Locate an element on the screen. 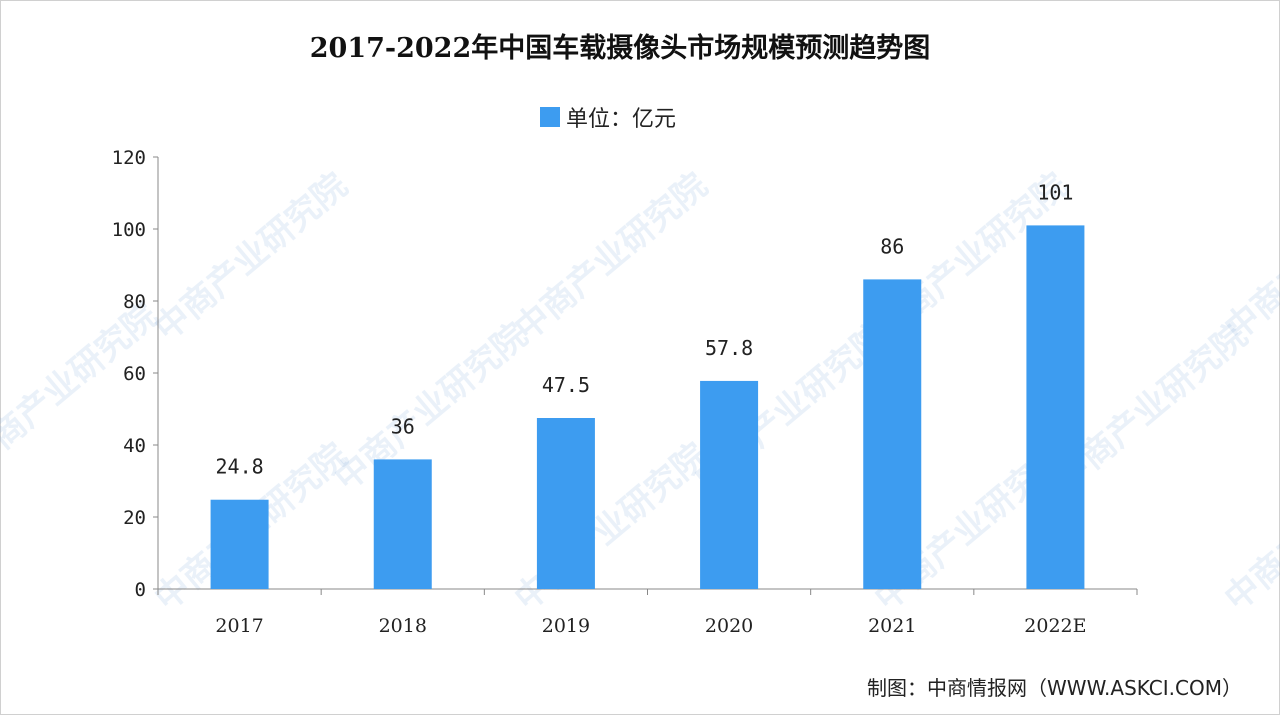 Image resolution: width=1280 pixels, height=715 pixels. y-tick-label: 80 is located at coordinates (134, 302).